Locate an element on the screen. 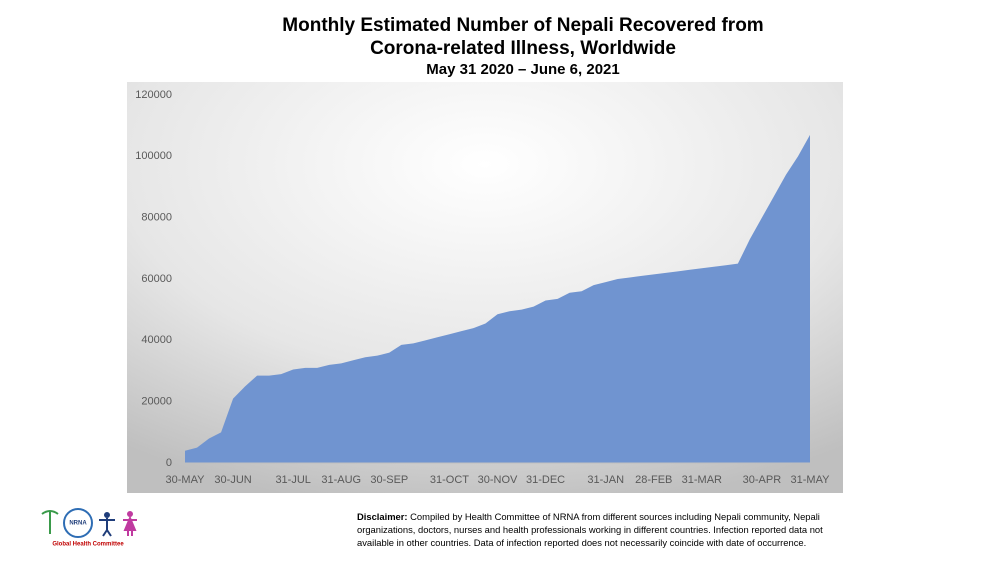  x-tick-label: 30-MAY is located at coordinates (186, 480).